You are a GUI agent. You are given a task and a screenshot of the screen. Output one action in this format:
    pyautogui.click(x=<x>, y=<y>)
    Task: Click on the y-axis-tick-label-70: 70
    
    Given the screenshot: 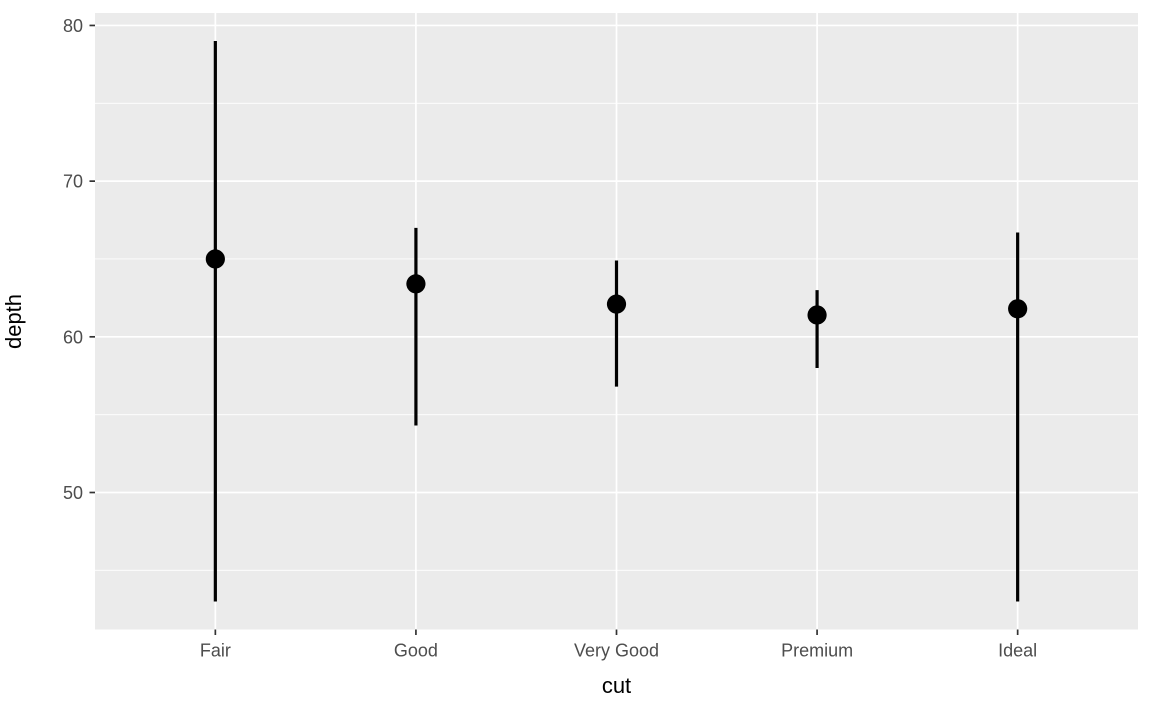 What is the action you would take?
    pyautogui.click(x=73, y=182)
    